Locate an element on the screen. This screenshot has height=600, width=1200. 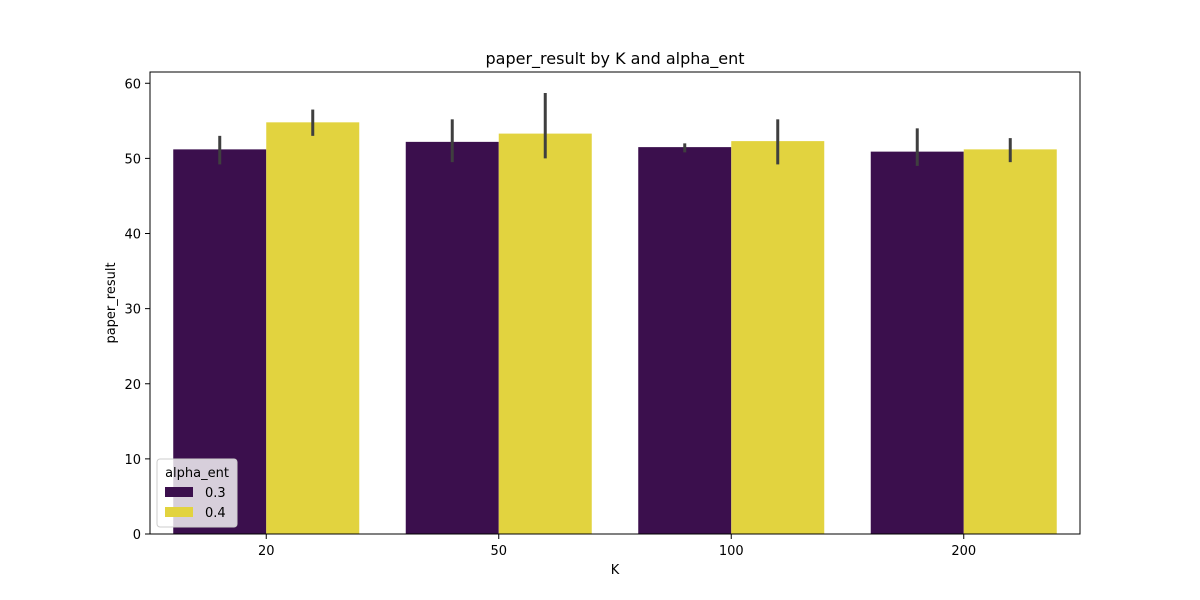
bar-K200-alpha0.3 is located at coordinates (917, 342).